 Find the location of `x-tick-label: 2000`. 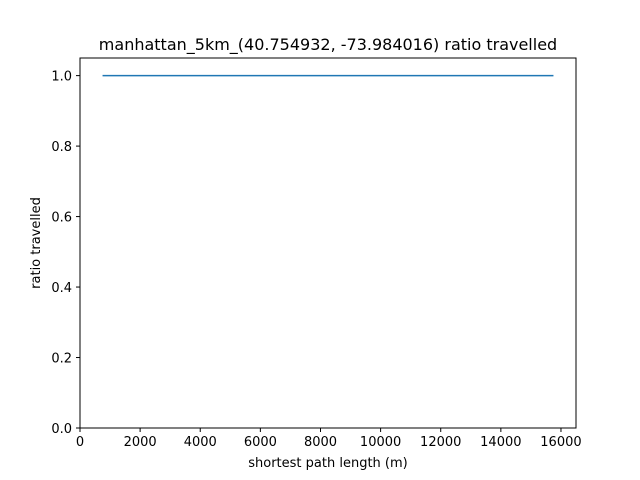

x-tick-label: 2000 is located at coordinates (140, 442).